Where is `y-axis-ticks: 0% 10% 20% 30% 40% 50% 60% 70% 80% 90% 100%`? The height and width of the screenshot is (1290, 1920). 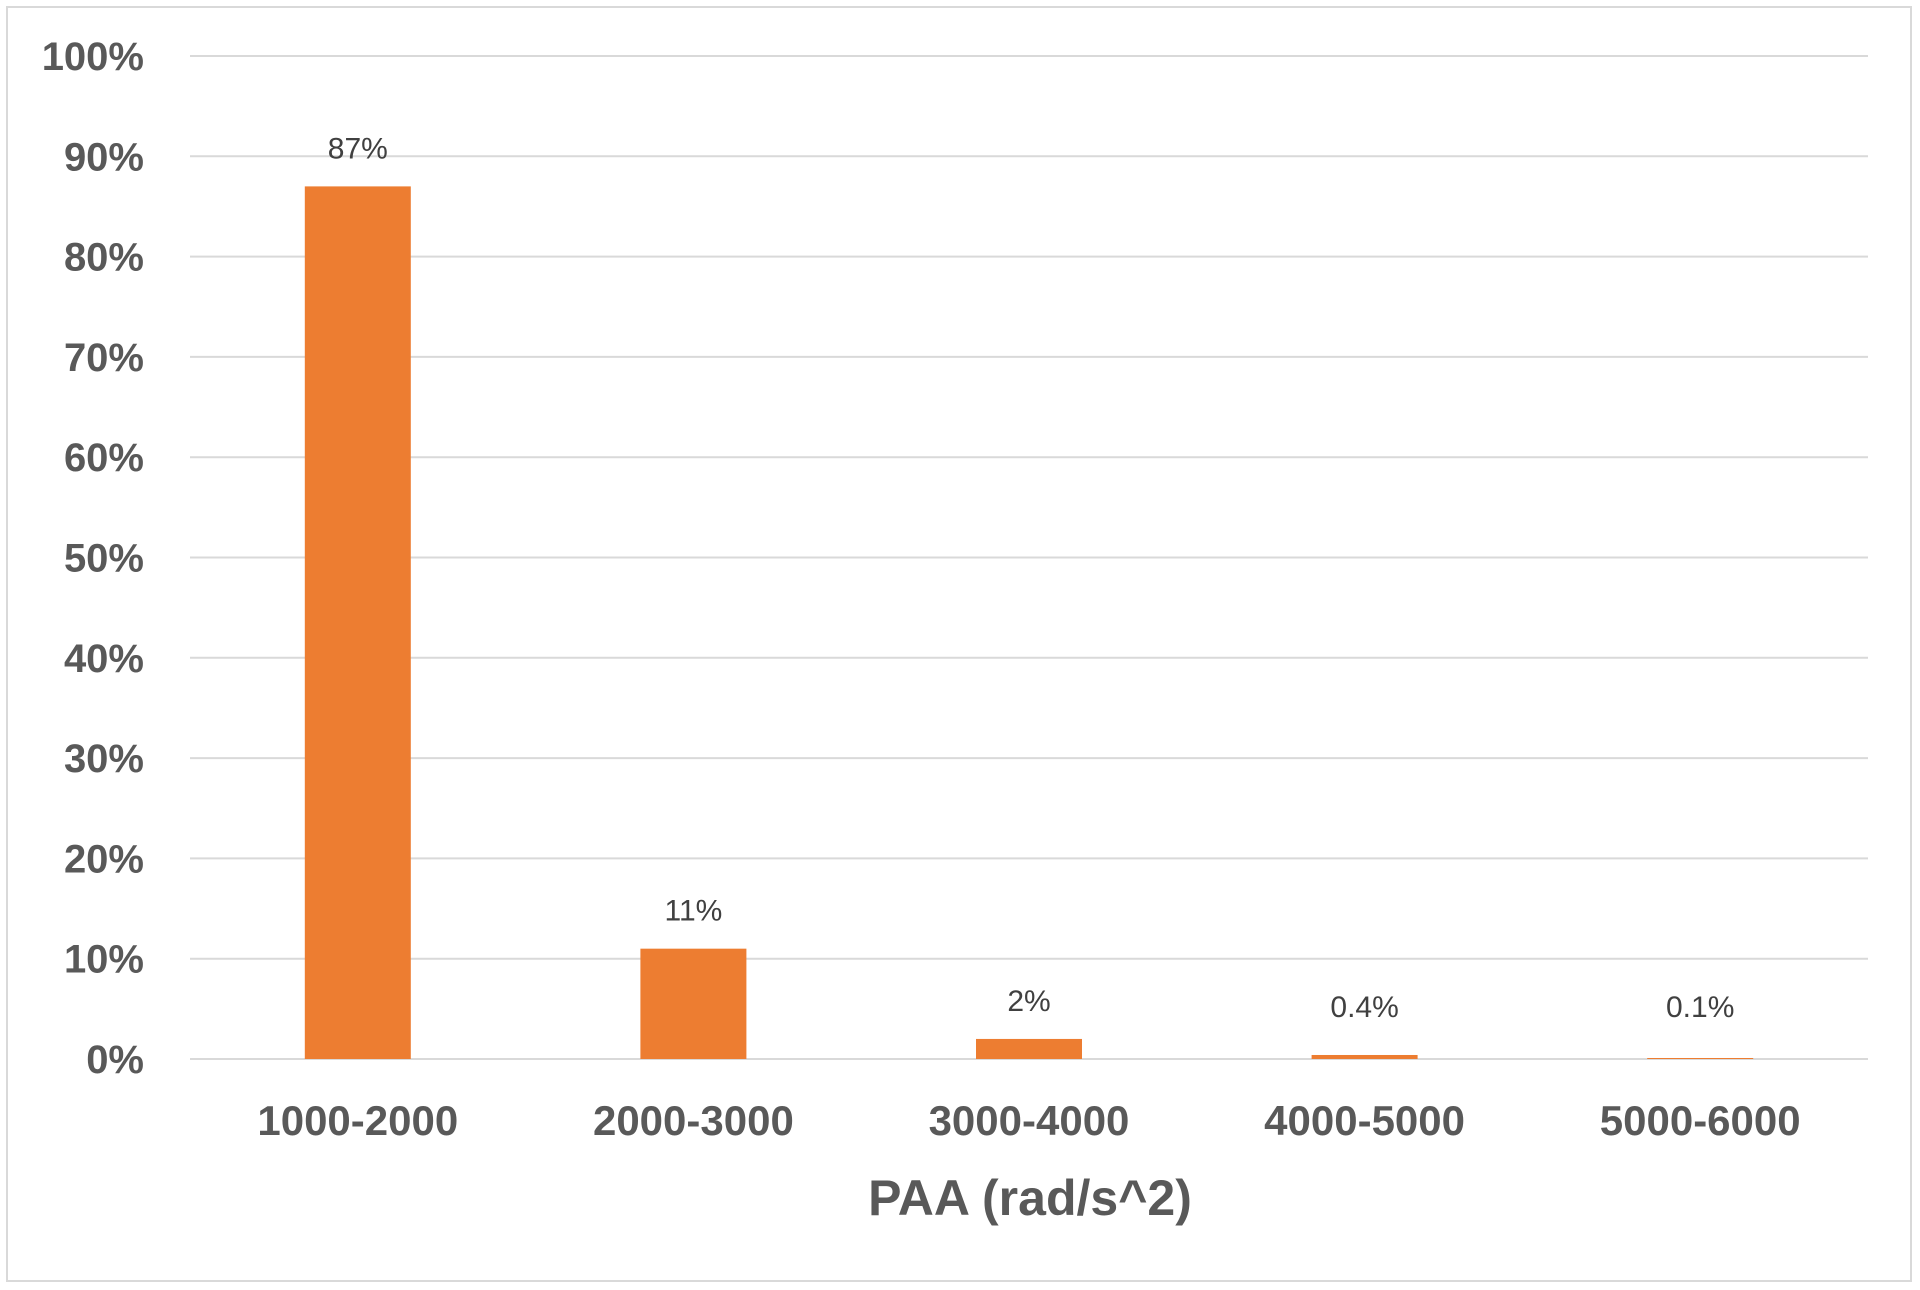 y-axis-ticks: 0% 10% 20% 30% 40% 50% 60% 70% 80% 90% 100% is located at coordinates (93, 558).